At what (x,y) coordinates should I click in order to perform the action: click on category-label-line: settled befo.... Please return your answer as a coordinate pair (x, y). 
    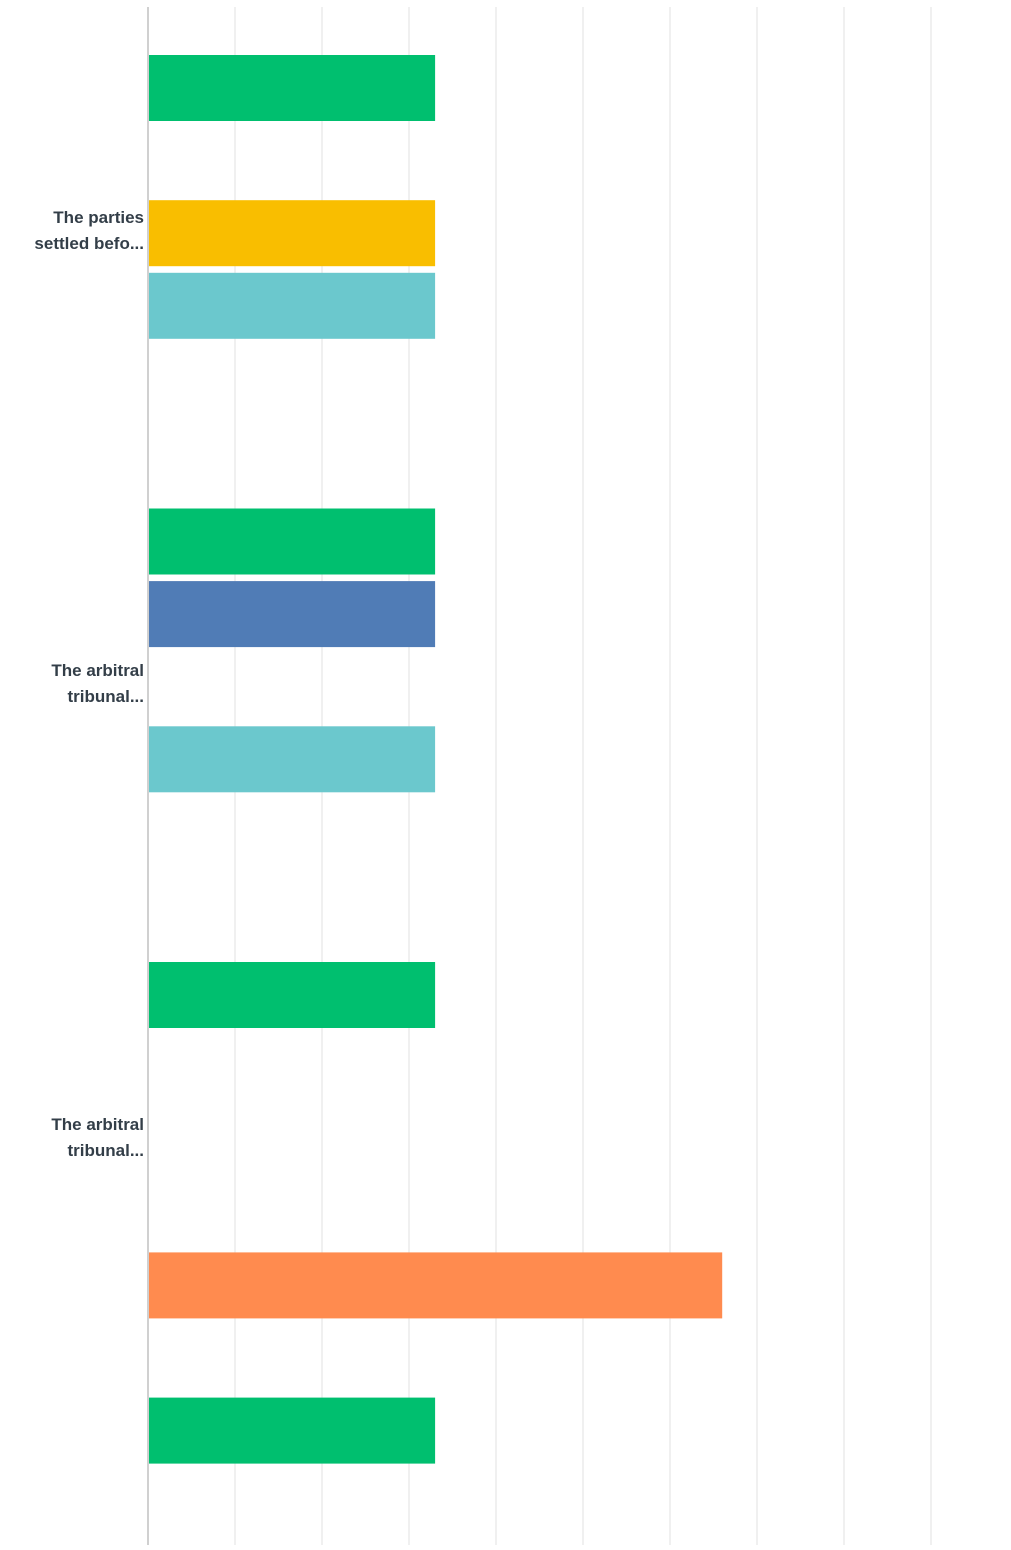
    Looking at the image, I should click on (89, 243).